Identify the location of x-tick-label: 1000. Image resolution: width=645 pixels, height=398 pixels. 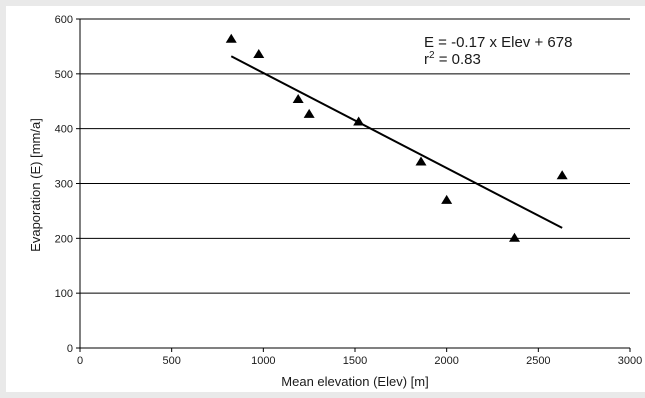
(263, 361).